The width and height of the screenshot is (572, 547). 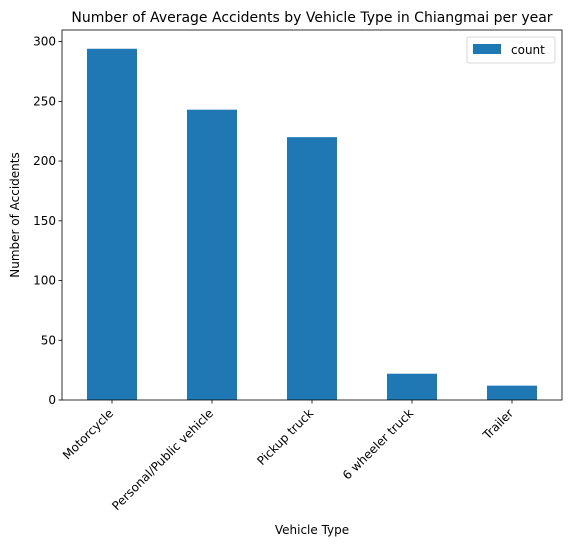 I want to click on y-tick-label: 100, so click(x=44, y=281).